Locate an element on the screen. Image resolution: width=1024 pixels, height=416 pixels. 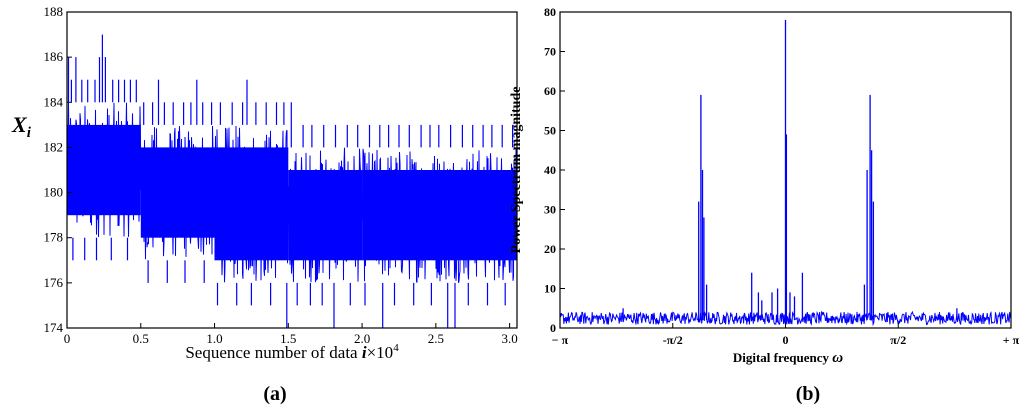
x-axis-label-a: Sequence number of data i×104 is located at coordinates (292, 352).